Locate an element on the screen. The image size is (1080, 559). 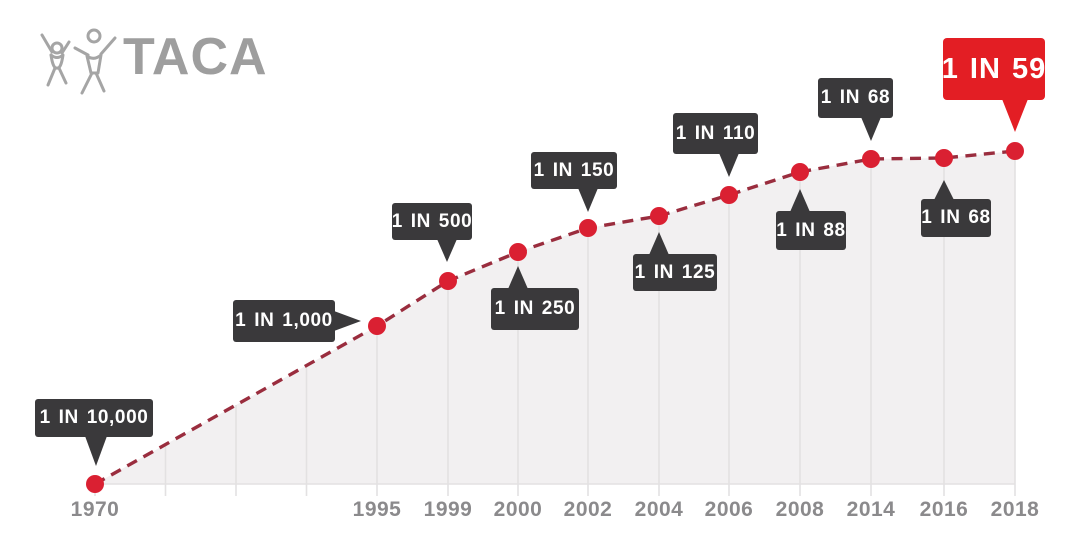
callout-tail-1995 is located at coordinates (347, 321).